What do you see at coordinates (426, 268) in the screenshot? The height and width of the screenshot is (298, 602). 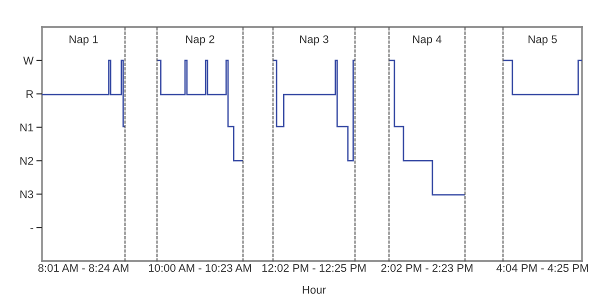 I see `x-axis-title: 2:02 PM - 2:23 PM` at bounding box center [426, 268].